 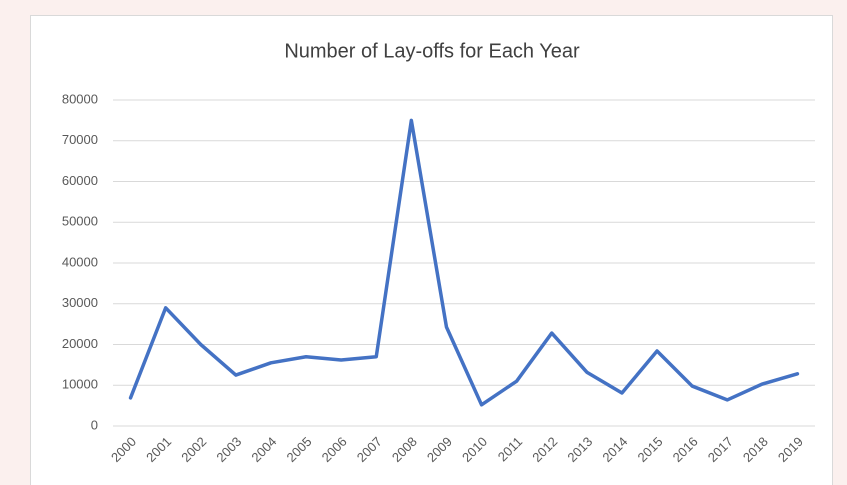 I want to click on y-tick-label: 50000, so click(x=80, y=221).